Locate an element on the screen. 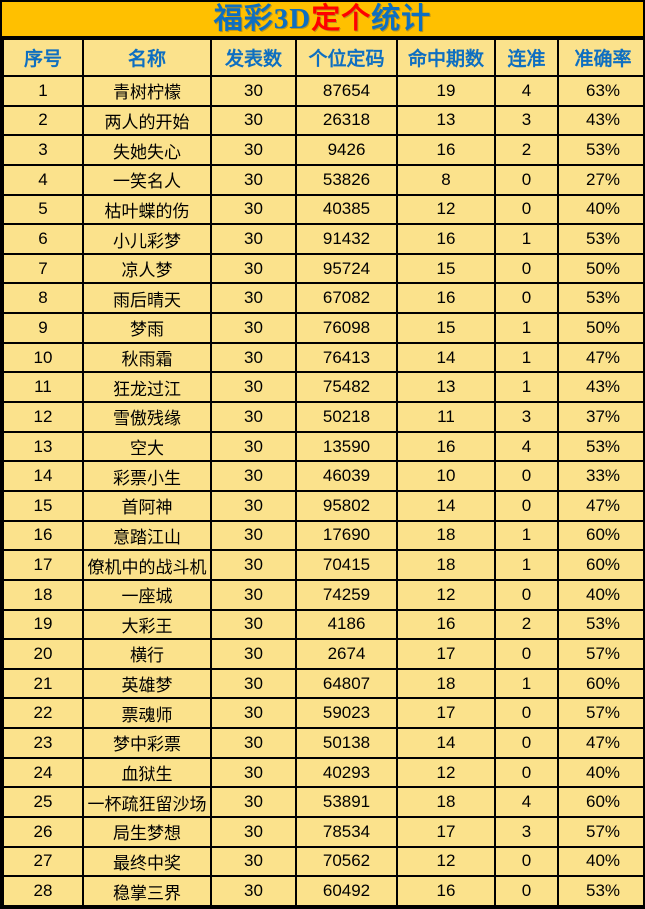 The width and height of the screenshot is (645, 909). cell-name: 英雄梦 is located at coordinates (147, 683).